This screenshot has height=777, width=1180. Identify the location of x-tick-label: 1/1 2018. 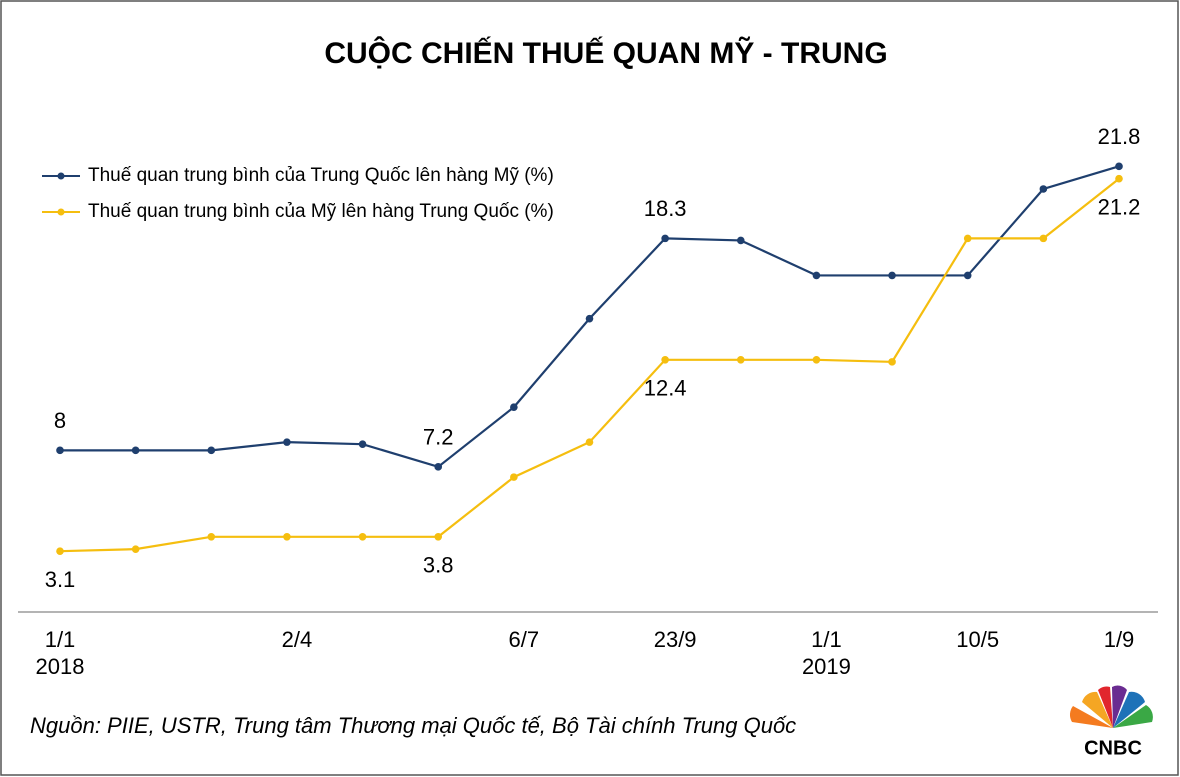
(60, 653).